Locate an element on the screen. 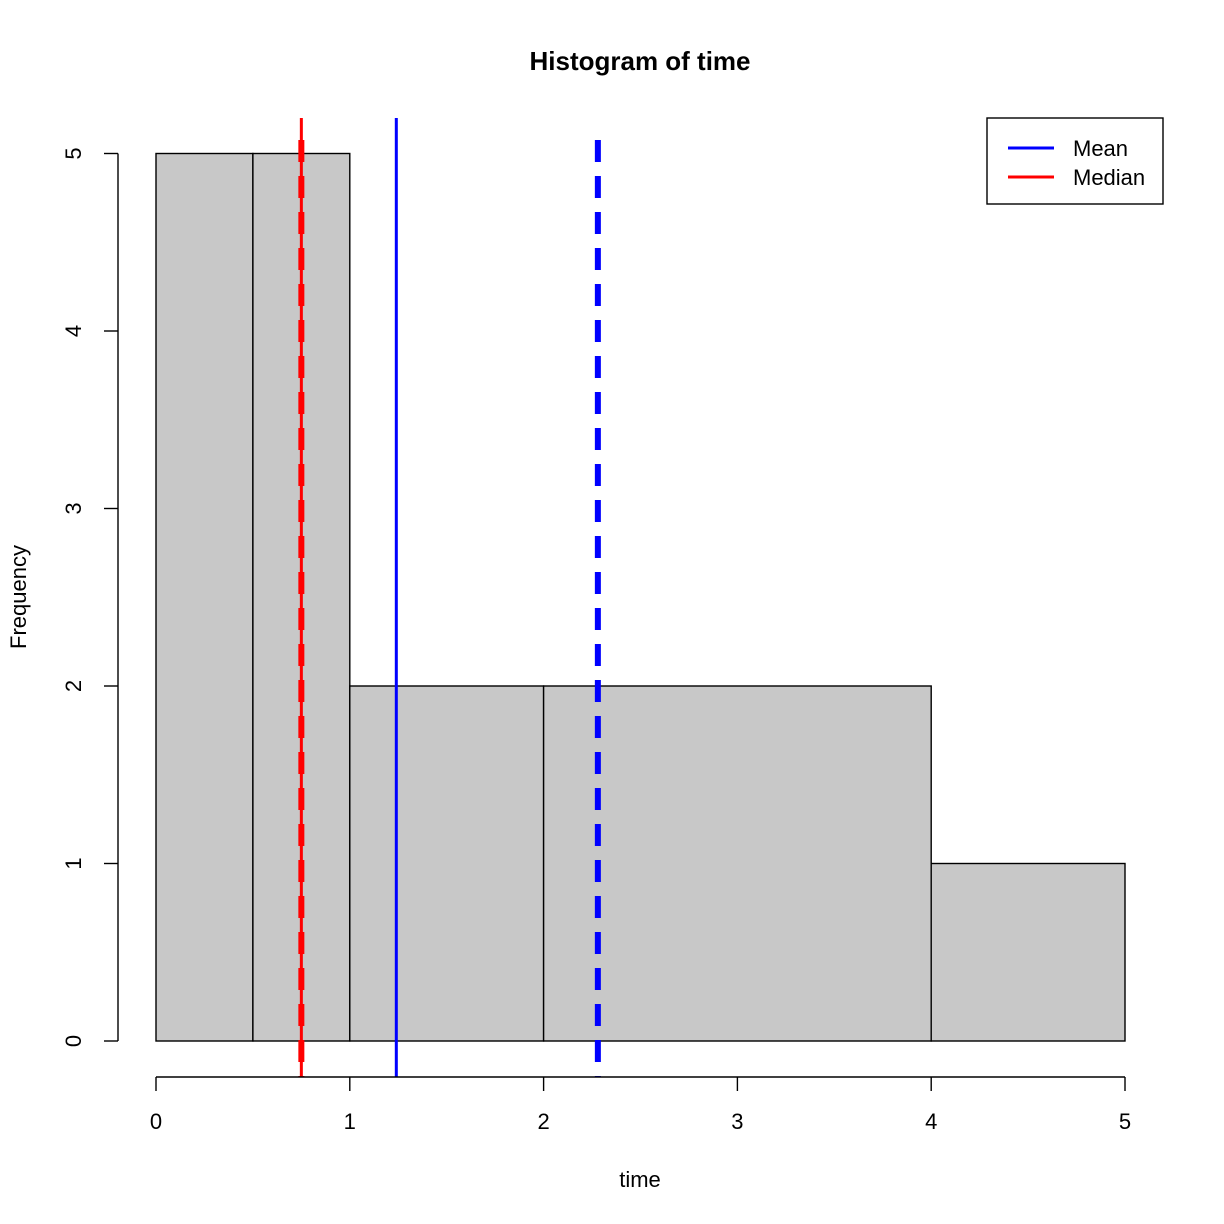  legend: Mean Median is located at coordinates (1075, 161).